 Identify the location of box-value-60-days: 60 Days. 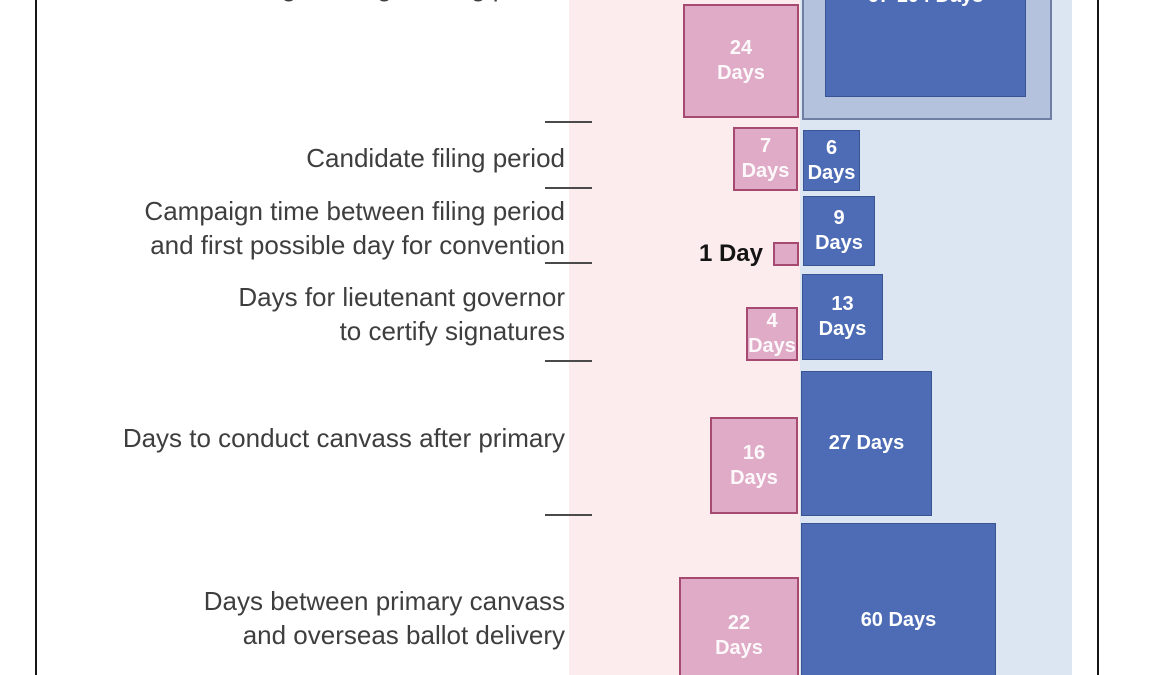
(898, 620).